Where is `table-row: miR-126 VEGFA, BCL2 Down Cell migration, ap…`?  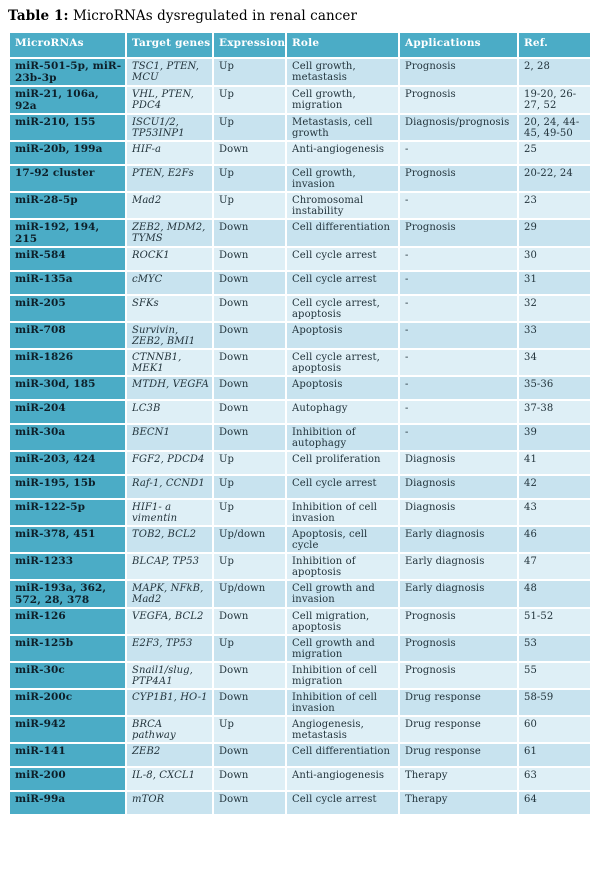
table-row: miR-126 VEGFA, BCL2 Down Cell migration, ap… is located at coordinates (300, 622).